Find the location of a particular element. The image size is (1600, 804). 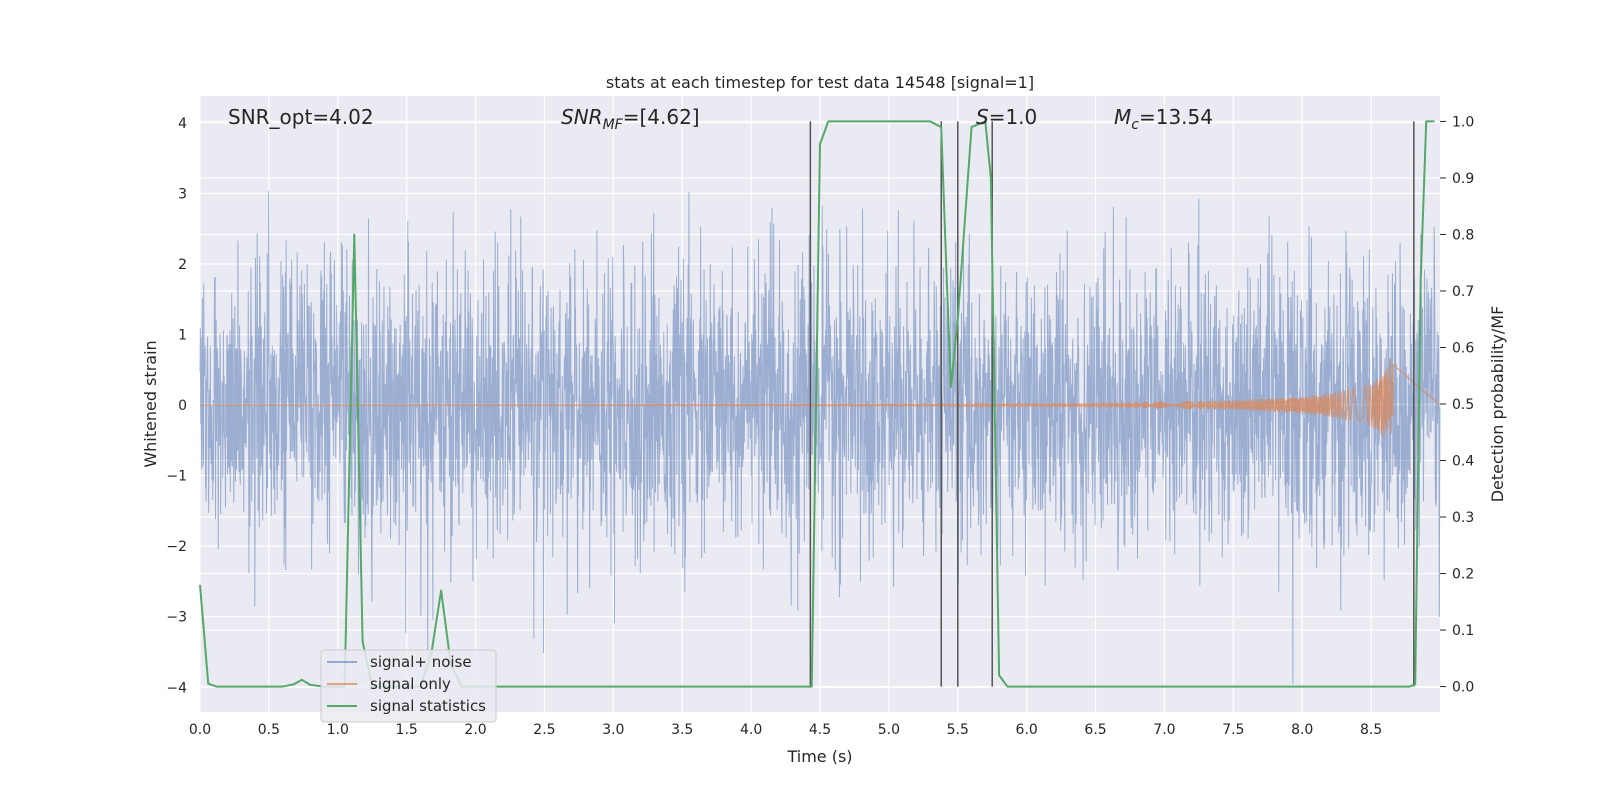

y-tick-labels: 4 3 2 1 0 −1 −2 −3 −4 is located at coordinates (176, 406).